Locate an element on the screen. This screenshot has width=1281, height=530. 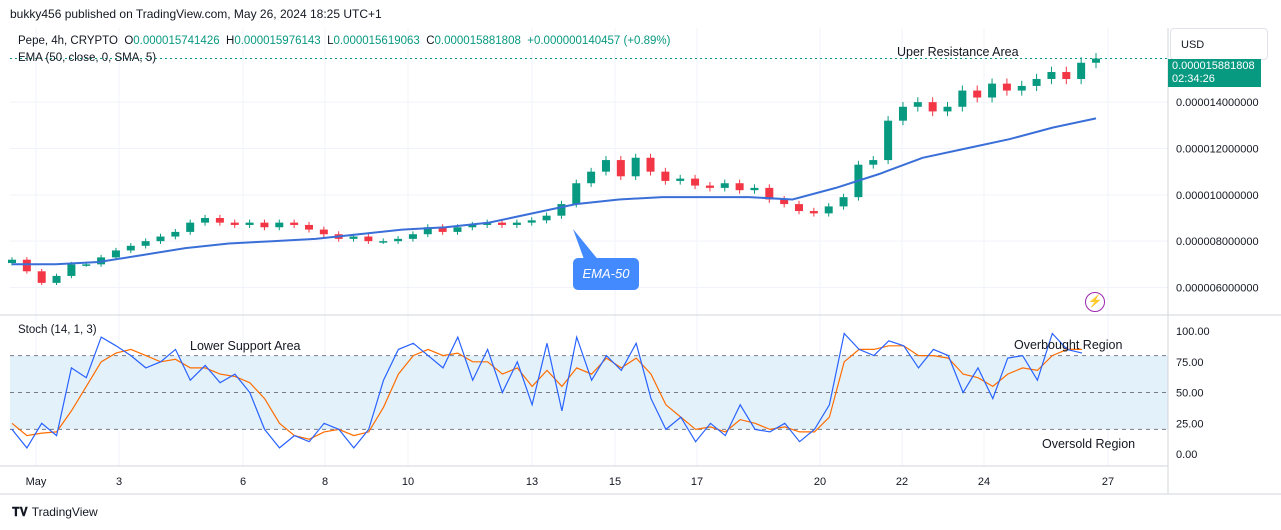
price-tick-label: 0.000008000000 is located at coordinates (1217, 242).